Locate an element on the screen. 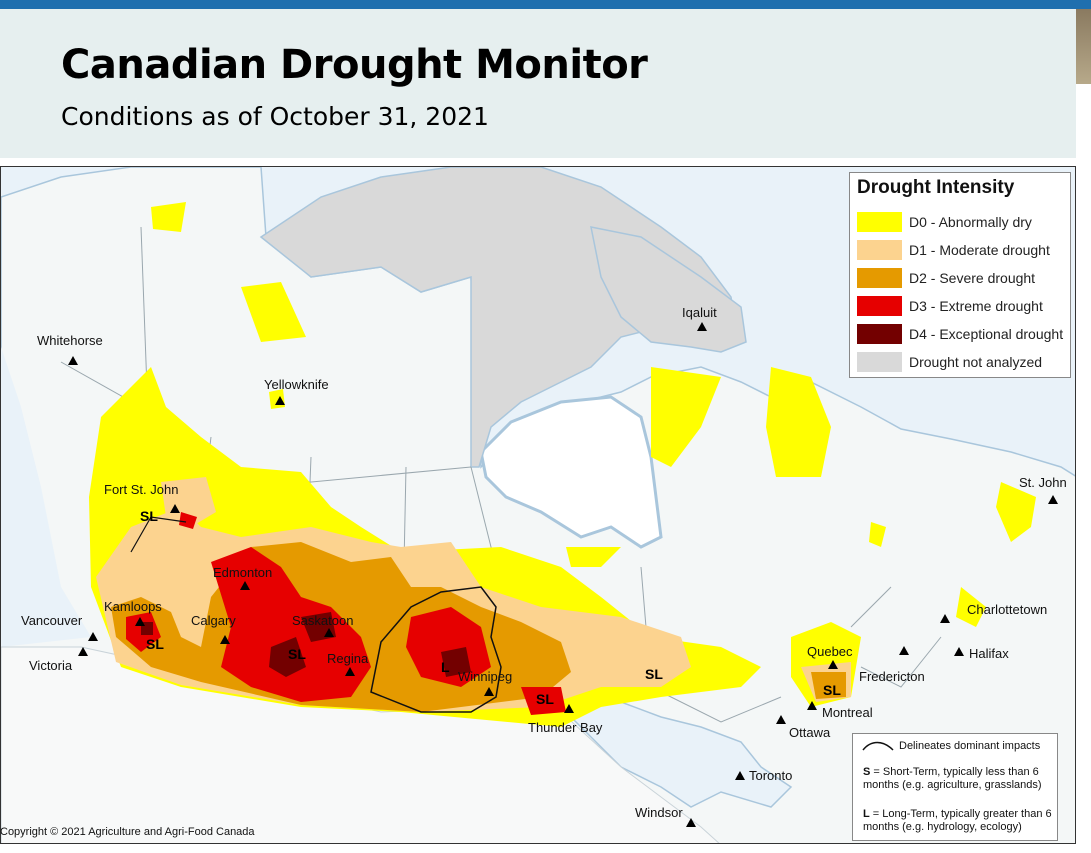 The width and height of the screenshot is (1091, 853). page-title: Canadian Drought Monitor is located at coordinates (354, 65).